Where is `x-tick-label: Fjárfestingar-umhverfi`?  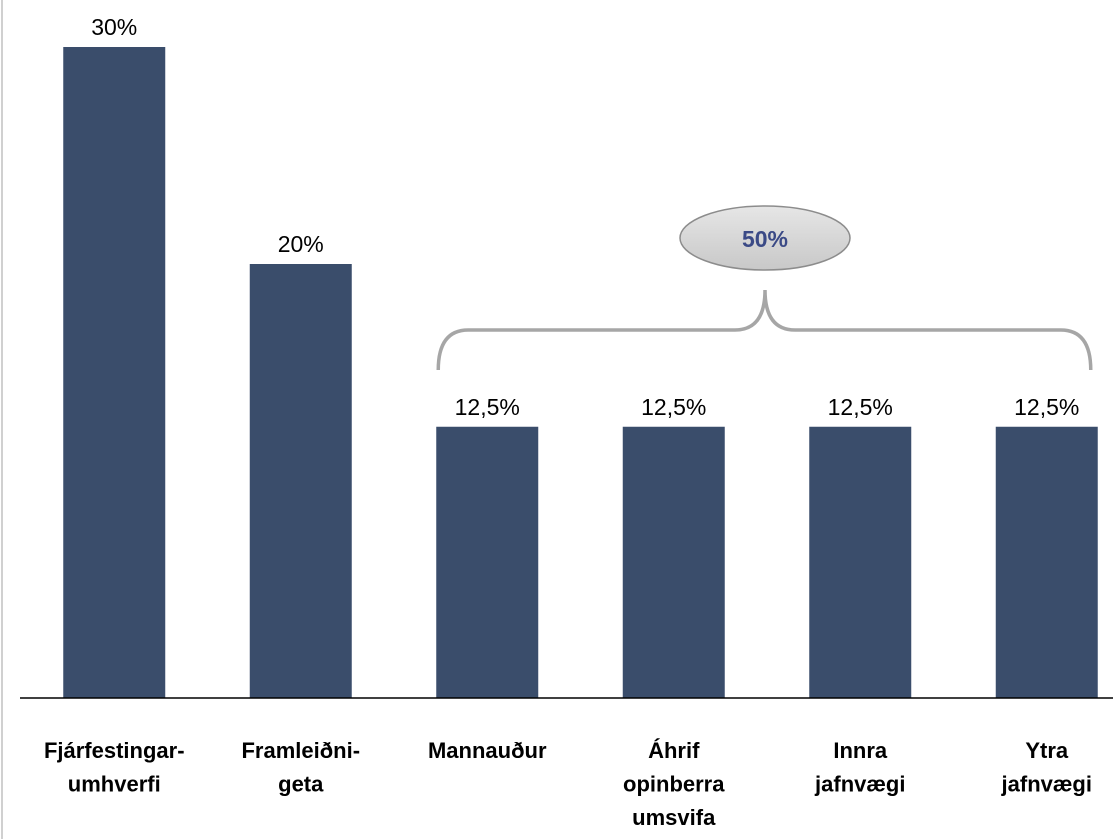
x-tick-label: Fjárfestingar-umhverfi is located at coordinates (114, 767).